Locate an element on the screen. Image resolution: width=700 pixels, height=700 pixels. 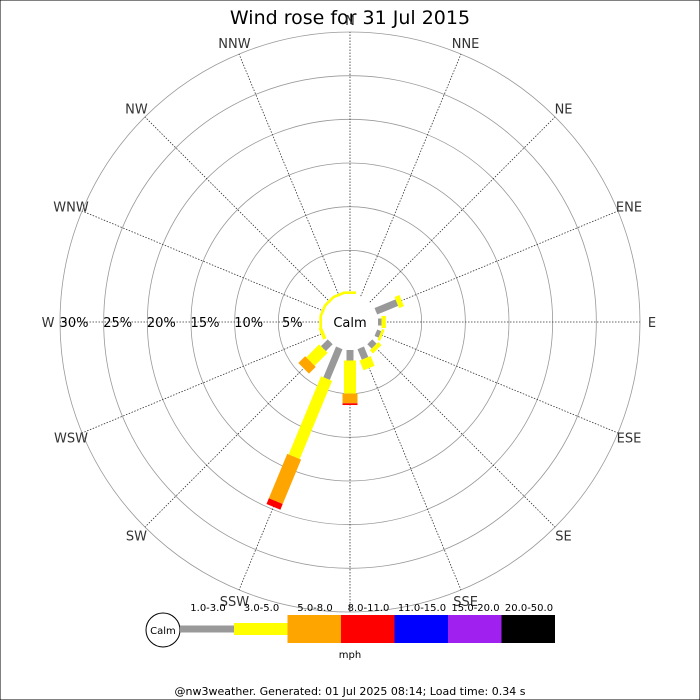
wind-bars is located at coordinates (335, 400).